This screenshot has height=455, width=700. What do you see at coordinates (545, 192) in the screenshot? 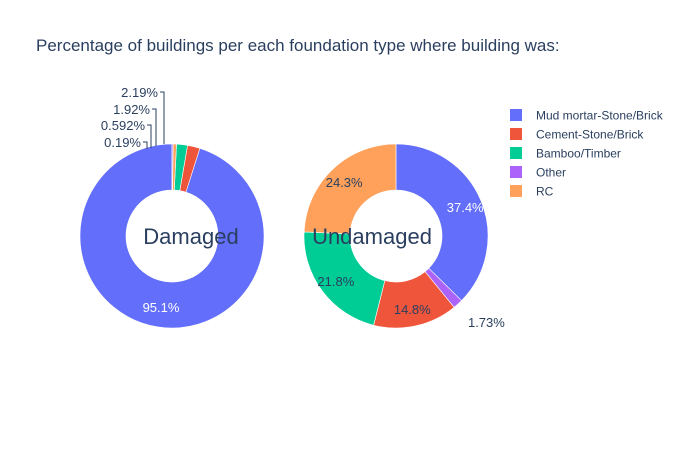
I see `legend-label: RC` at bounding box center [545, 192].